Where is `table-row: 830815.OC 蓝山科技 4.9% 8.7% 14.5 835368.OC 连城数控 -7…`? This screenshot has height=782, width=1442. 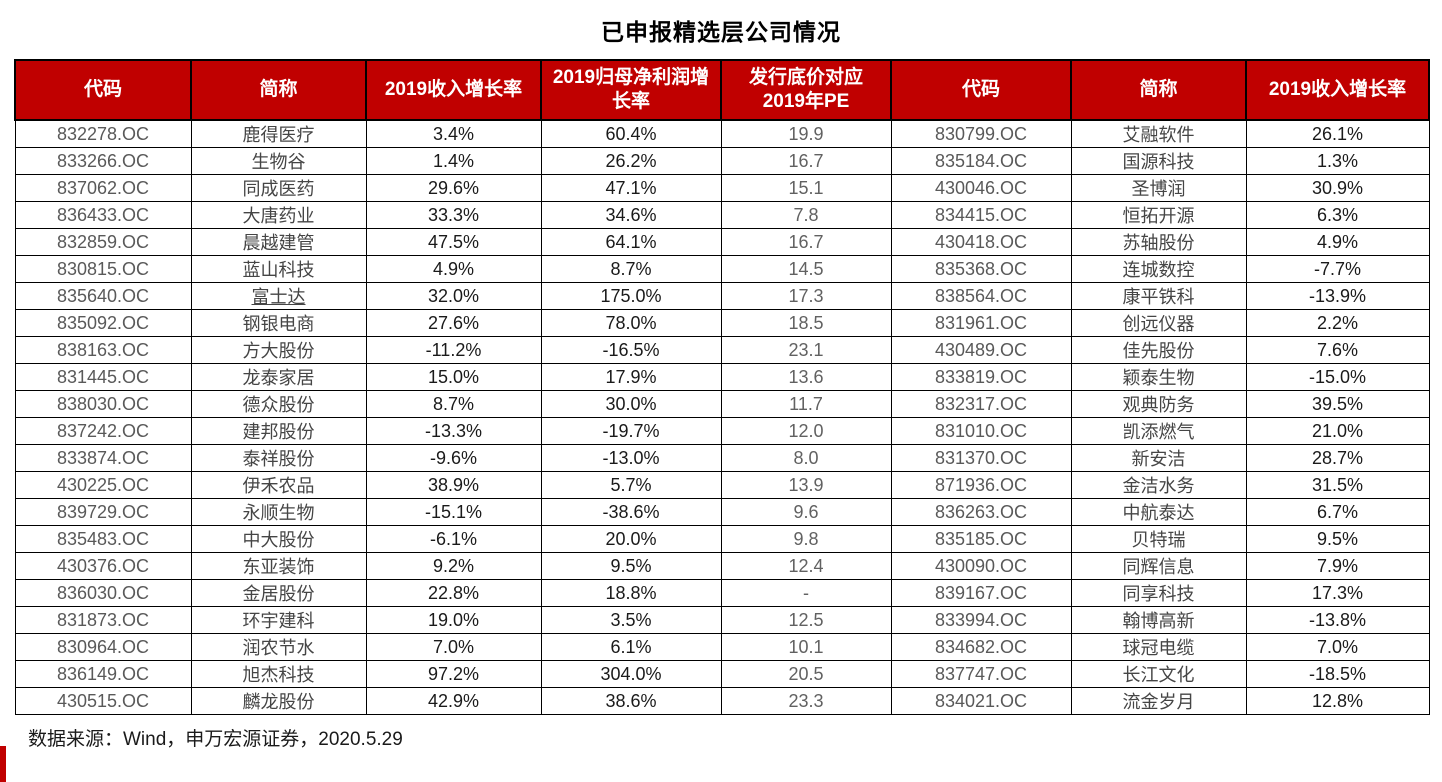 table-row: 830815.OC 蓝山科技 4.9% 8.7% 14.5 835368.OC 连城数控 -7… is located at coordinates (722, 269).